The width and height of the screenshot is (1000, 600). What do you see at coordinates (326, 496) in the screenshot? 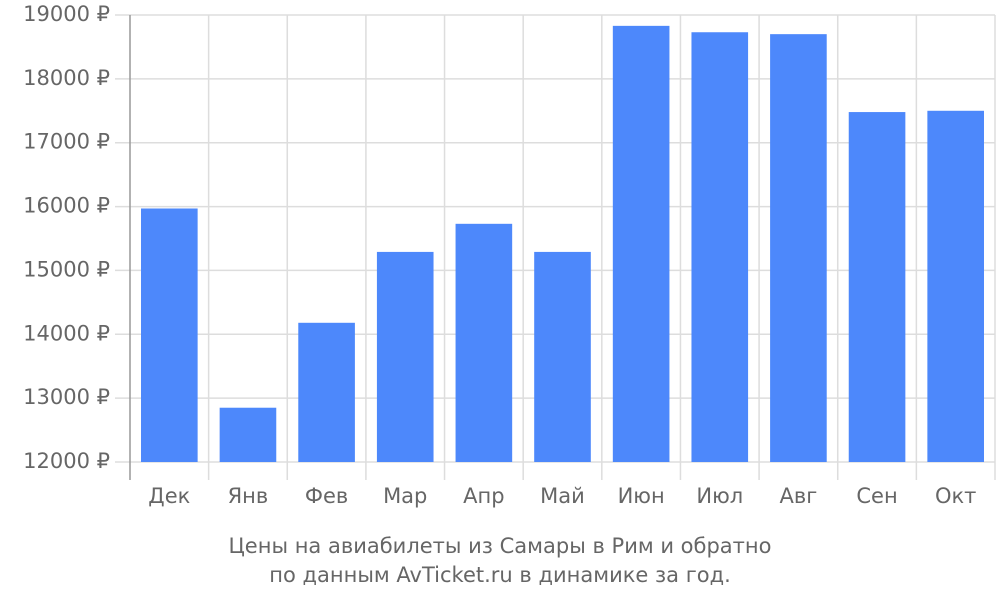
I see `x-tick-label: Фев` at bounding box center [326, 496].